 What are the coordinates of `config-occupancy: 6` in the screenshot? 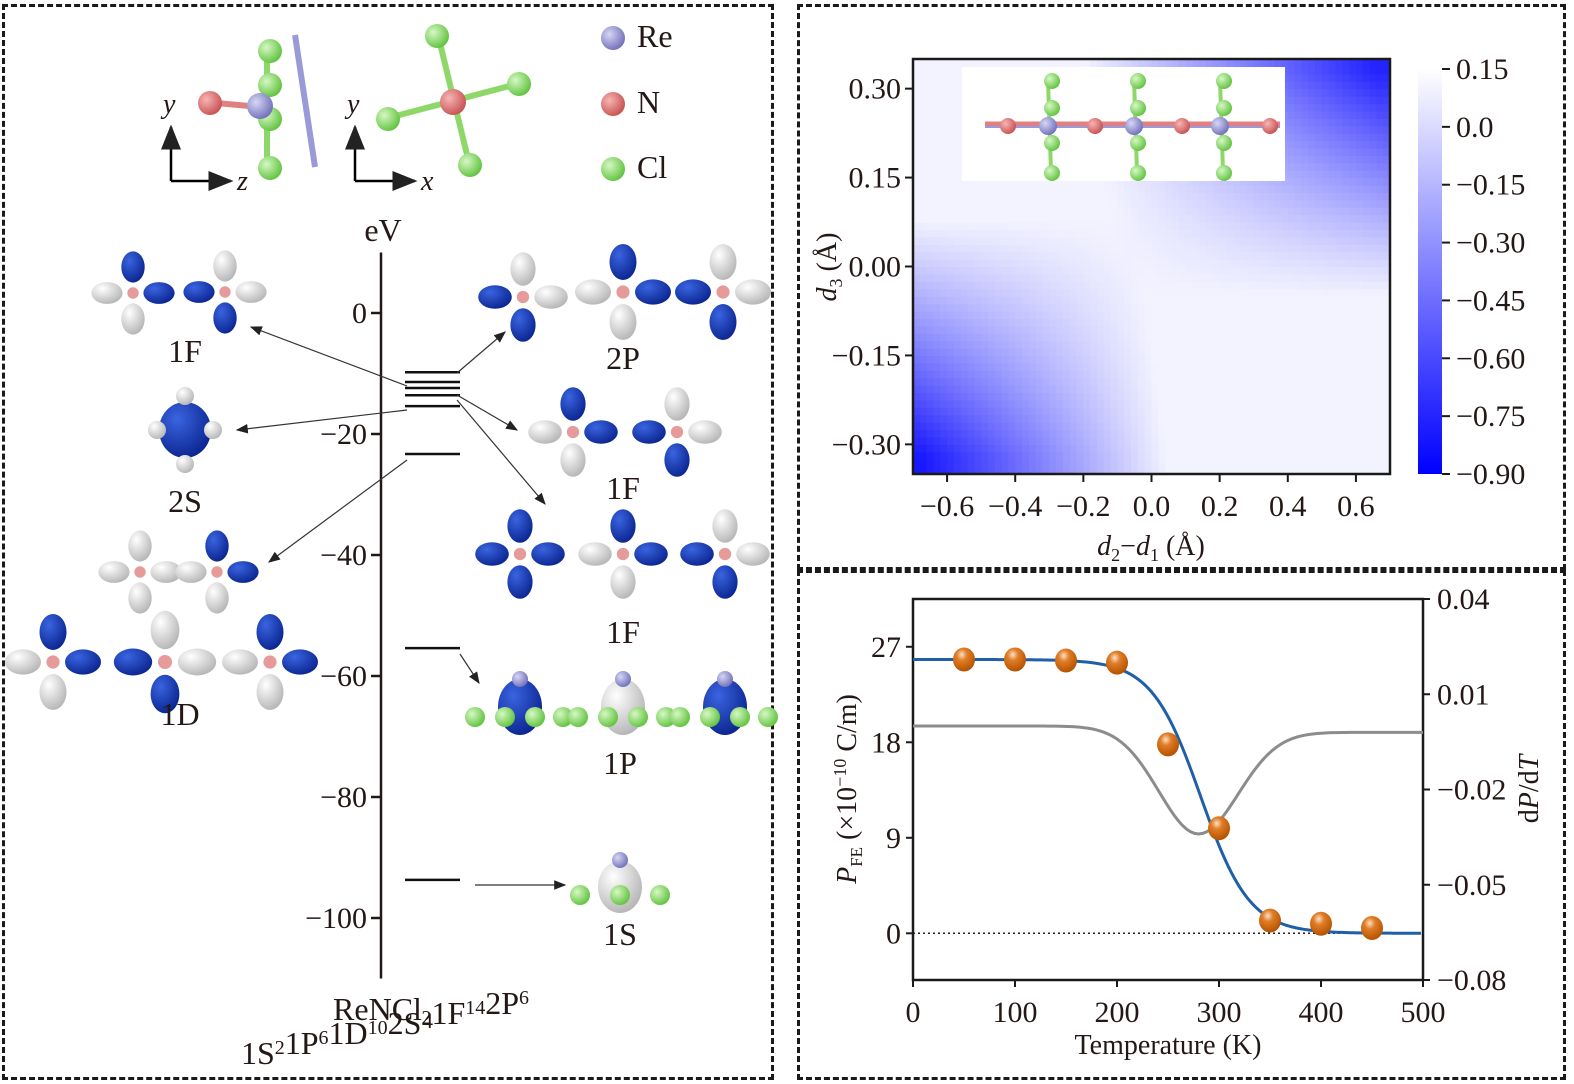 It's located at (324, 1038).